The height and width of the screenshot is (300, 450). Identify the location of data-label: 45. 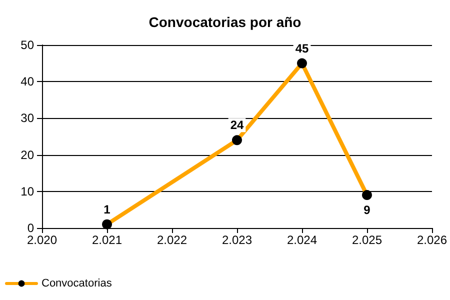
(302, 48).